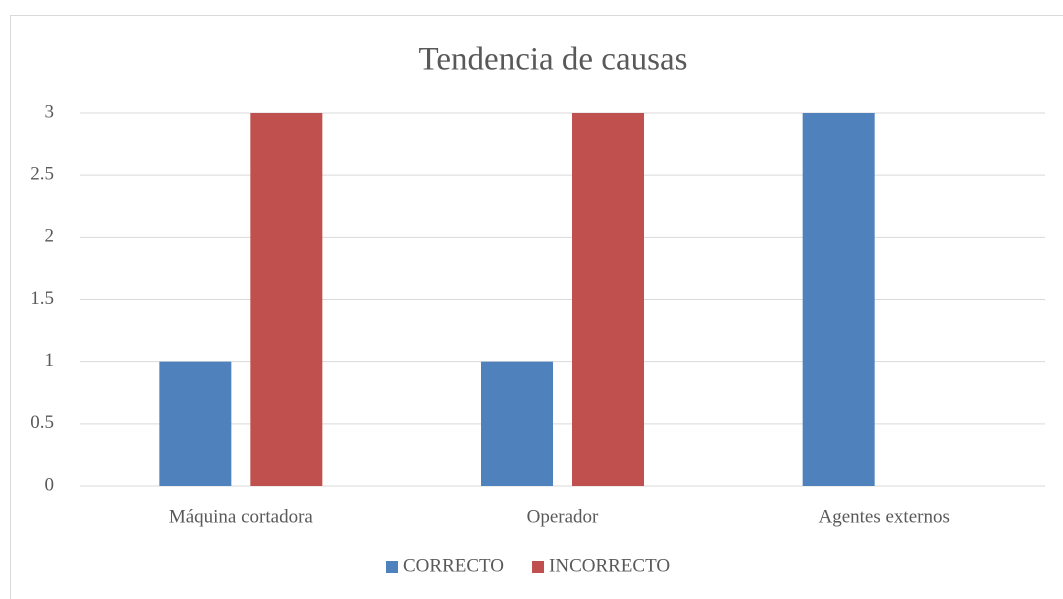 This screenshot has height=599, width=1063. I want to click on x-tick-label: Operador, so click(563, 516).